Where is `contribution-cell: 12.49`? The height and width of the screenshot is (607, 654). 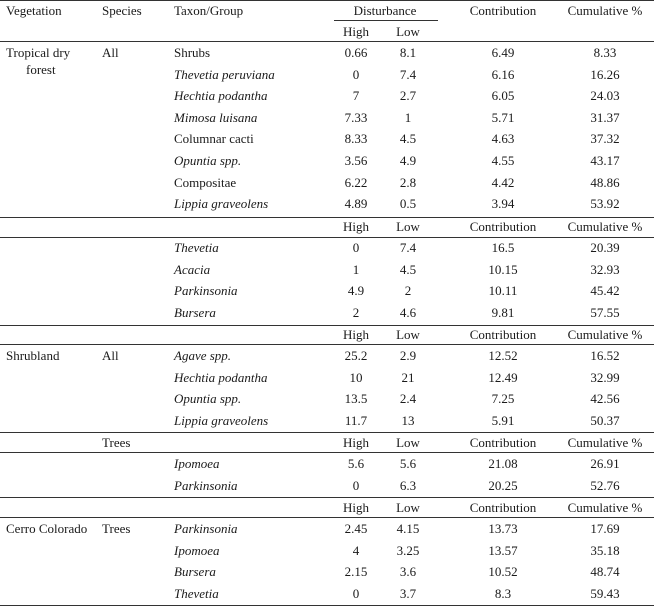
contribution-cell: 12.49 is located at coordinates (503, 377).